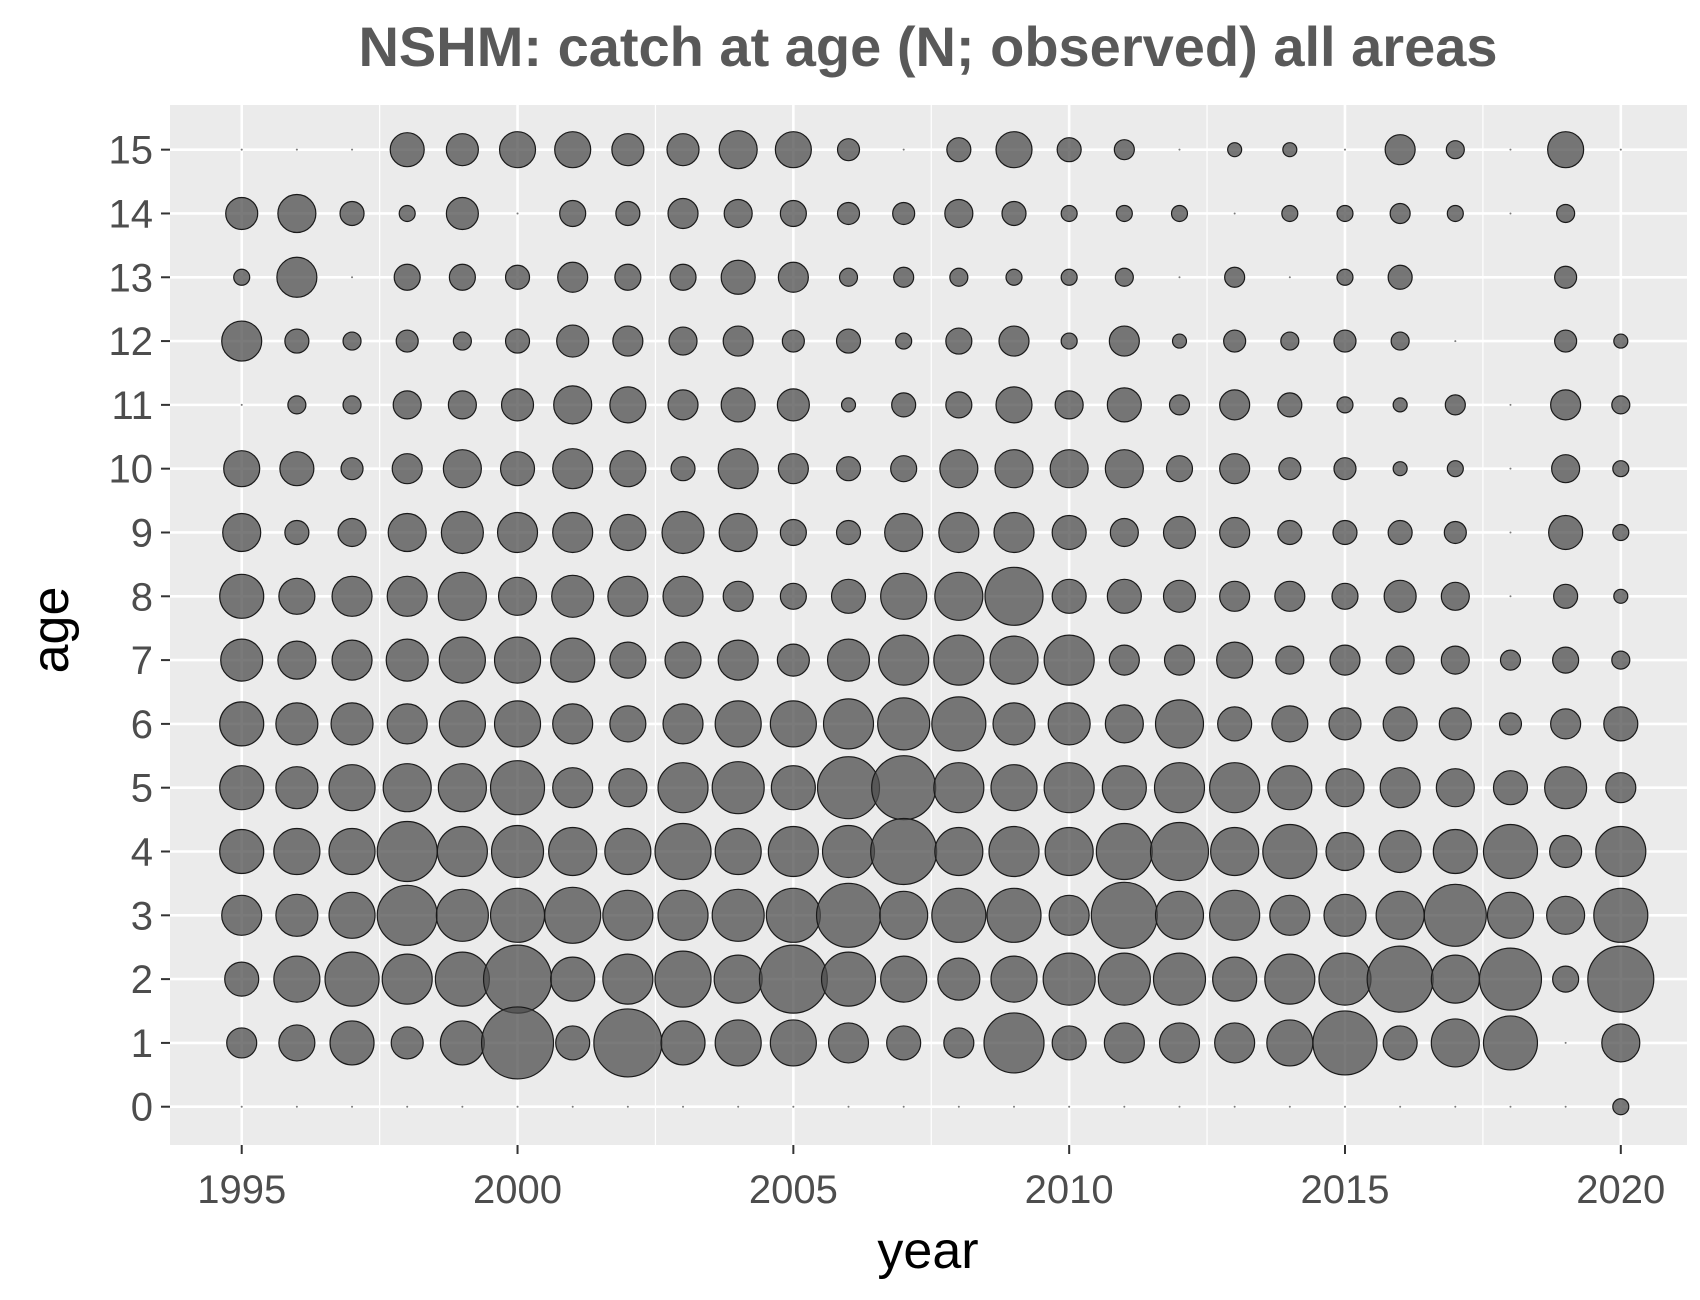  Describe the element at coordinates (142, 661) in the screenshot. I see `y-tick-label: 7` at that location.